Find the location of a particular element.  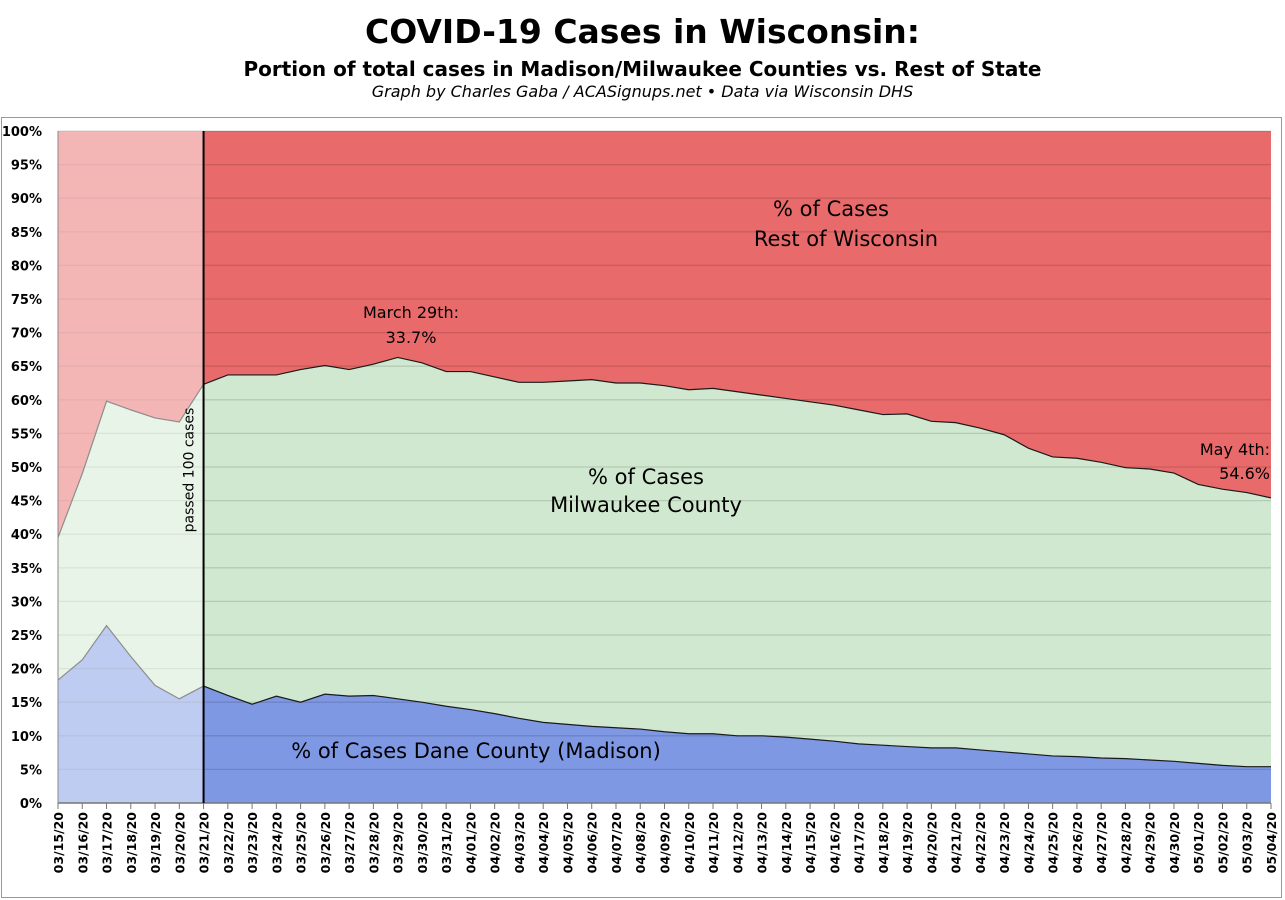

dane-label: % of Cases Dane County (Madison) is located at coordinates (476, 751).